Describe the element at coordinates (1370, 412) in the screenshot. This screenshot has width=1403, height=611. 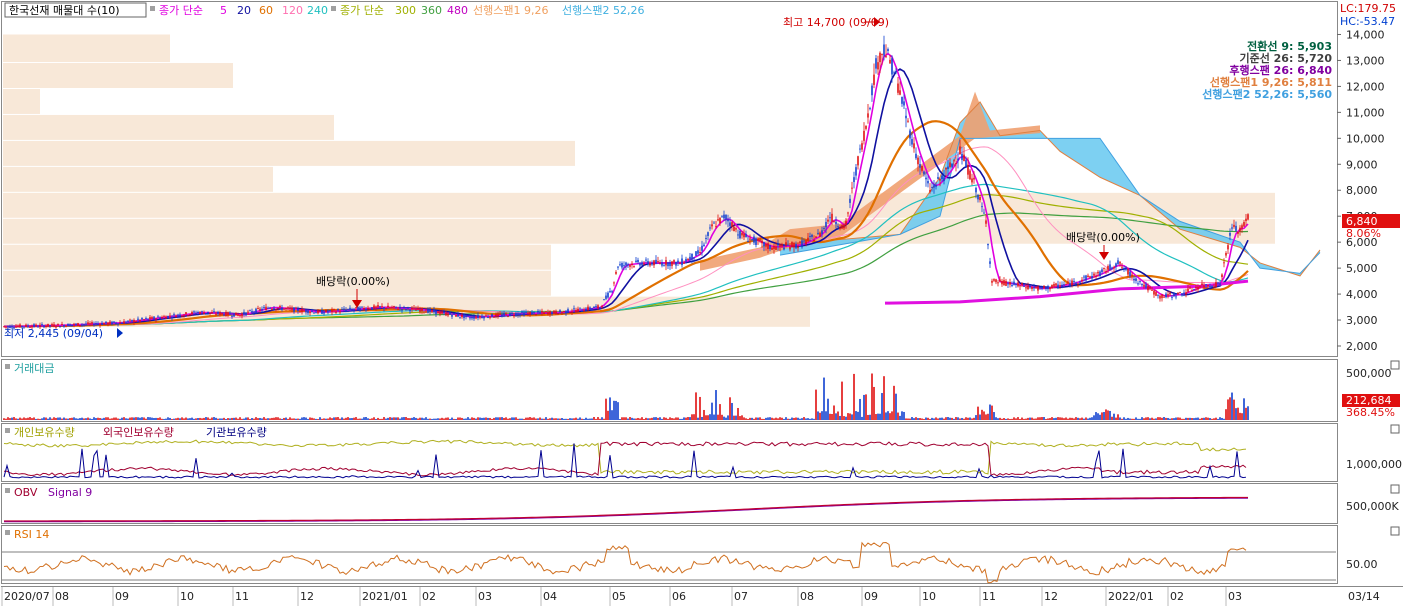
I see `volume-pct: 368.45%` at that location.